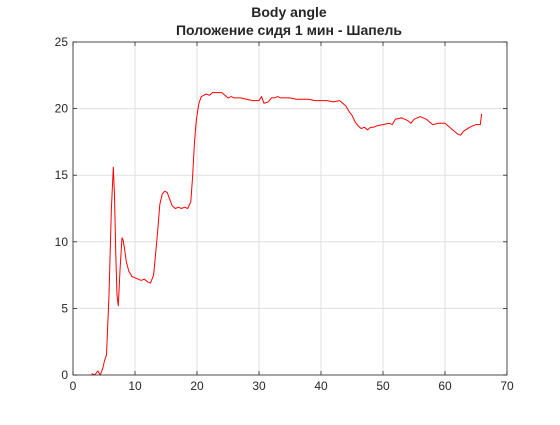  Describe the element at coordinates (289, 30) in the screenshot. I see `chart-subtitle: Положение сидя 1 мин - Шапель` at that location.